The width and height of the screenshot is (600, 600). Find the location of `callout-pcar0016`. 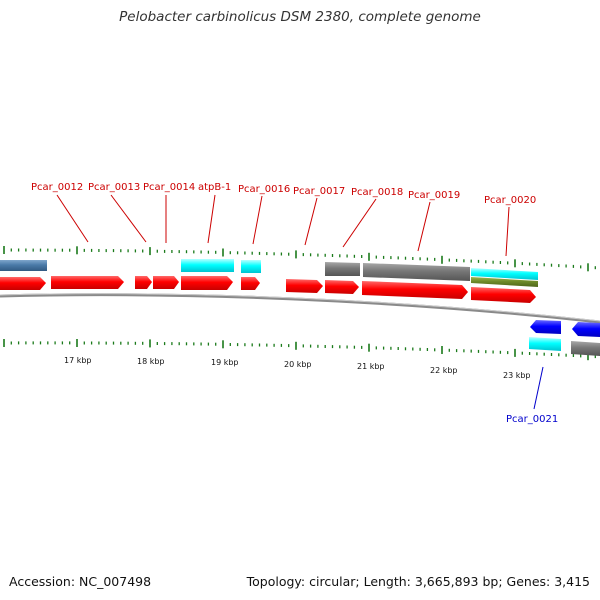

callout-pcar0016 is located at coordinates (257, 220).